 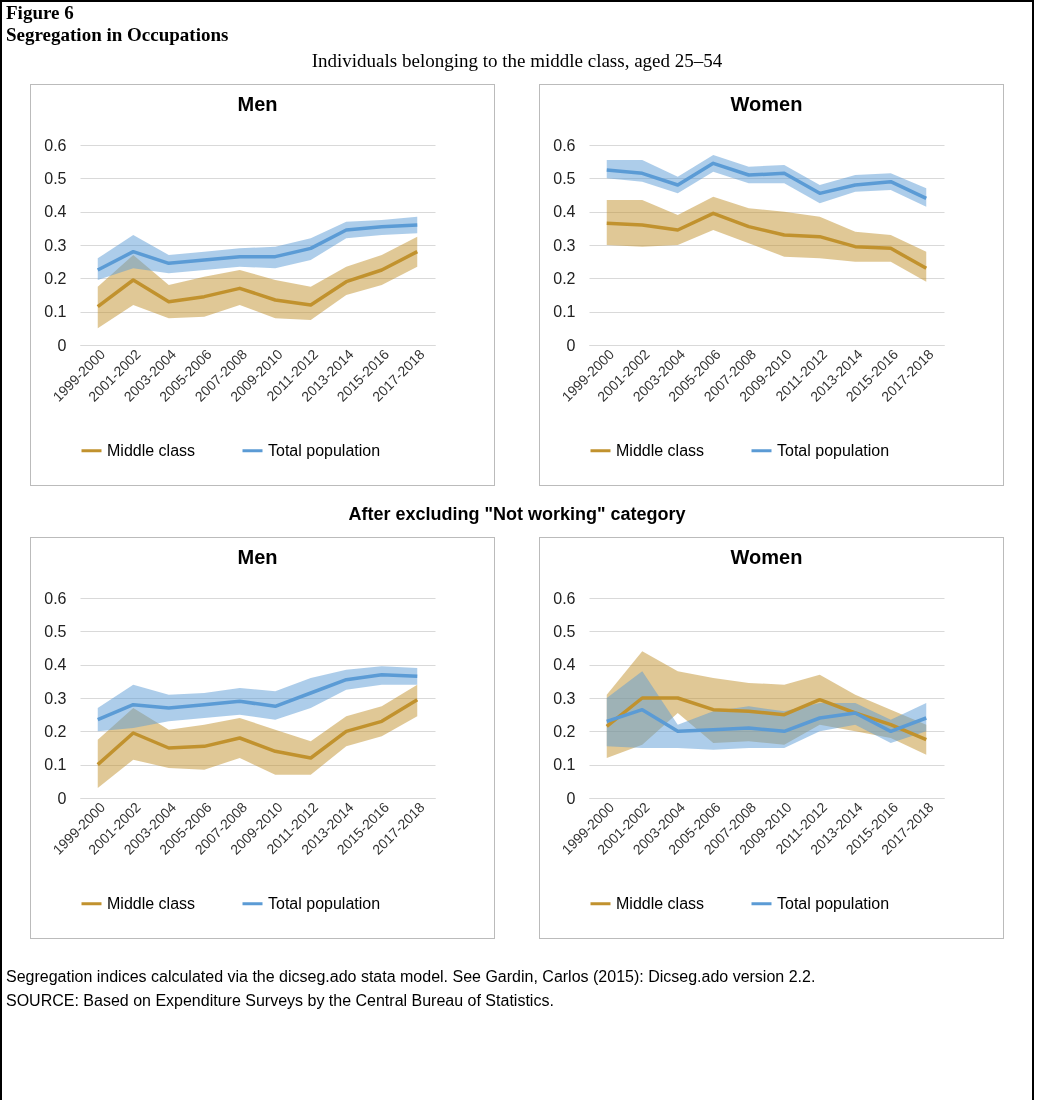 What do you see at coordinates (280, 1001) in the screenshot?
I see `source-note: SOURCE: Based on Expenditure Surveys by the Central Bureau of Statistics.` at bounding box center [280, 1001].